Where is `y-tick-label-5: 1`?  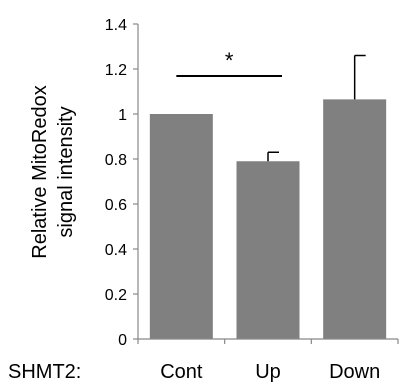
y-tick-label-5: 1 is located at coordinates (122, 115).